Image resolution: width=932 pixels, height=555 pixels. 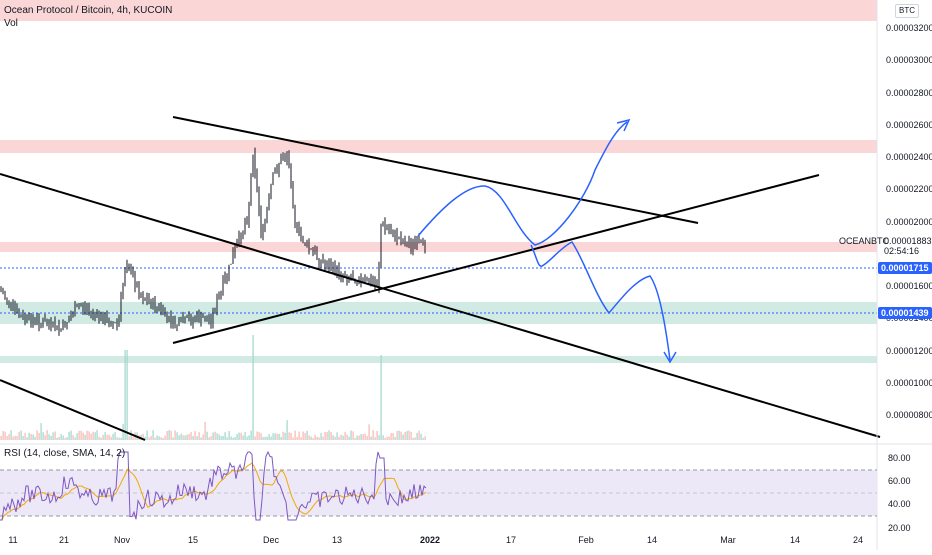 What do you see at coordinates (88, 17) in the screenshot?
I see `chart-header: Ocean Protocol / Bitcoin, 4h, KUCOIN Vol` at bounding box center [88, 17].